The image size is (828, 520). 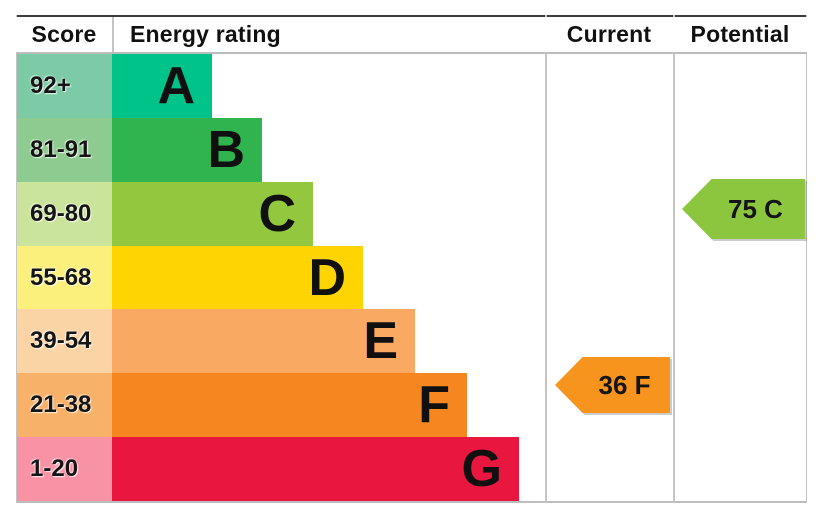 What do you see at coordinates (64, 341) in the screenshot?
I see `score-range-cell: 39-54` at bounding box center [64, 341].